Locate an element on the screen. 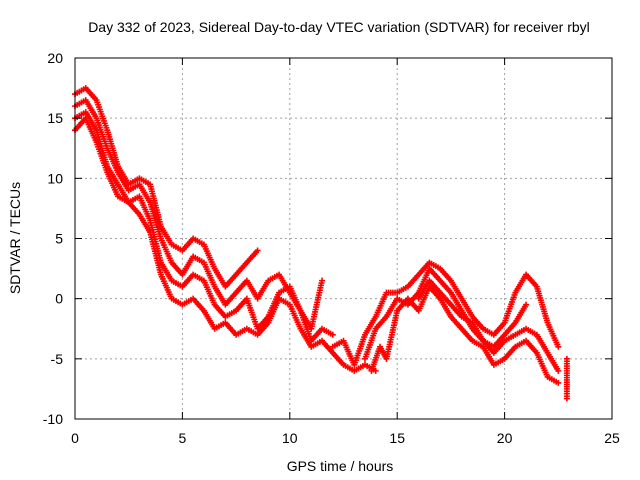  y-tick-label: 15 is located at coordinates (55, 118).